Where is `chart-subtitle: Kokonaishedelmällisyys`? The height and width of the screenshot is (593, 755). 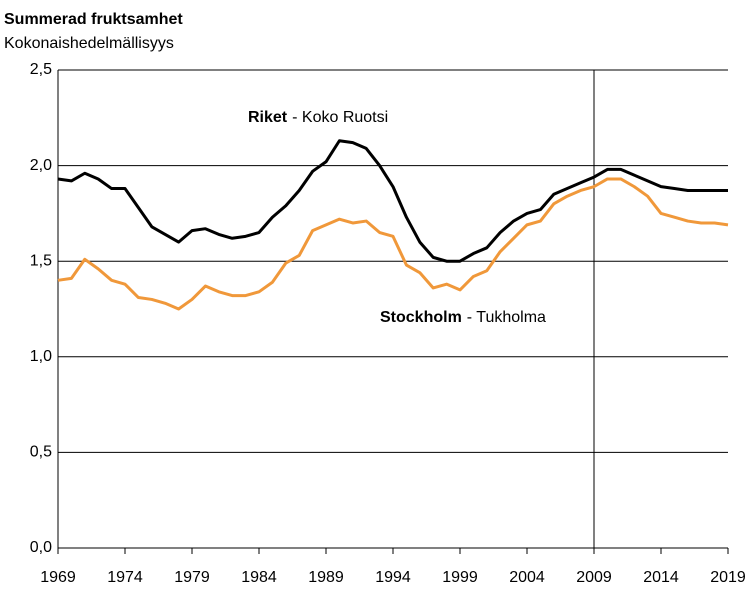 chart-subtitle: Kokonaishedelmällisyys is located at coordinates (89, 43).